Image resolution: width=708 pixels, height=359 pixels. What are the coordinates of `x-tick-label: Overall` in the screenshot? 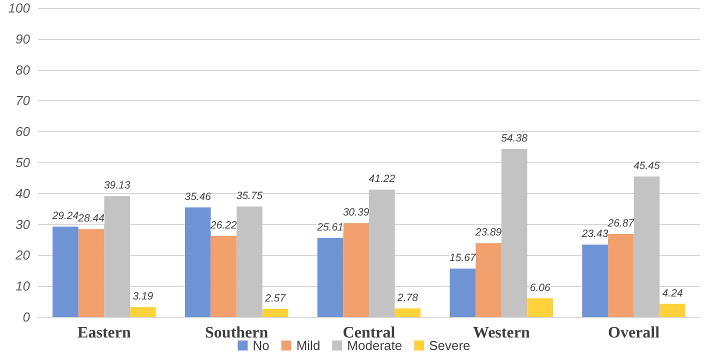 It's located at (634, 333).